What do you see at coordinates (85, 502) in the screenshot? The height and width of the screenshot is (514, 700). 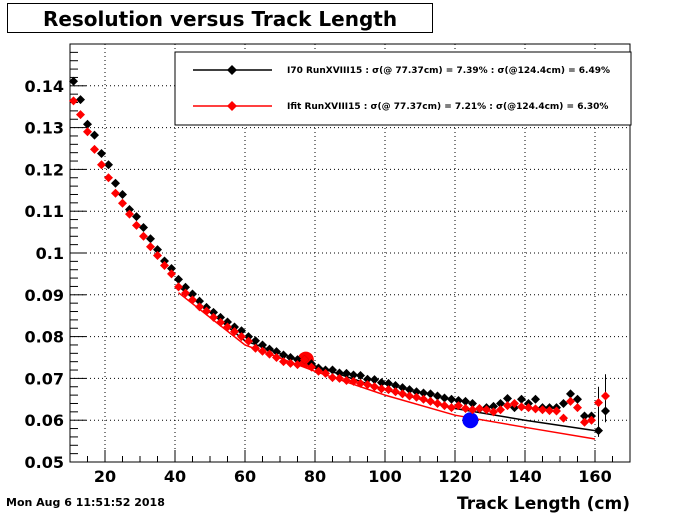 I see `timestamp-footer: Mon Aug 6 11:51:52 2018` at bounding box center [85, 502].